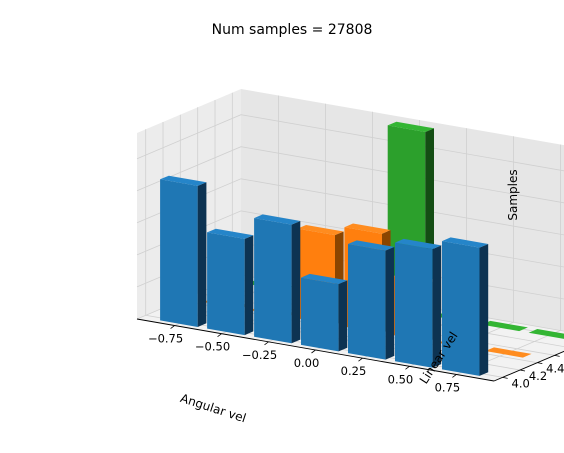  What do you see at coordinates (448, 387) in the screenshot?
I see `x-tick-label: 0.75` at bounding box center [448, 387].